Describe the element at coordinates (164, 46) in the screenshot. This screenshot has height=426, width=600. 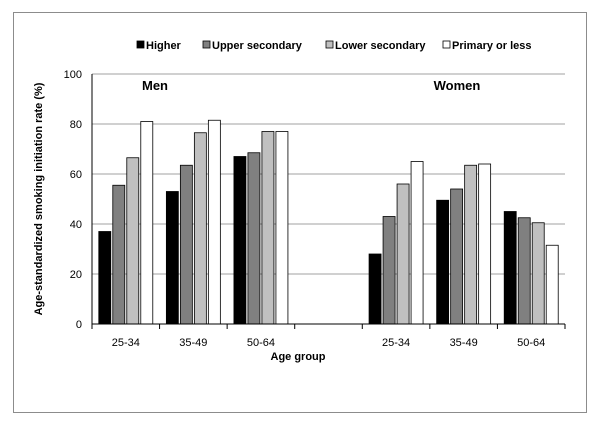
I see `legend-label: Higher` at that location.